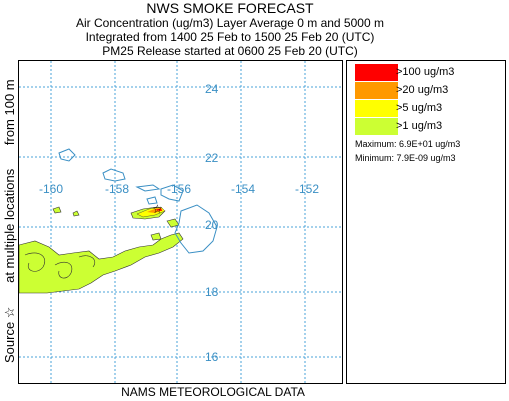  What do you see at coordinates (148, 188) in the screenshot?
I see `molokai` at bounding box center [148, 188].